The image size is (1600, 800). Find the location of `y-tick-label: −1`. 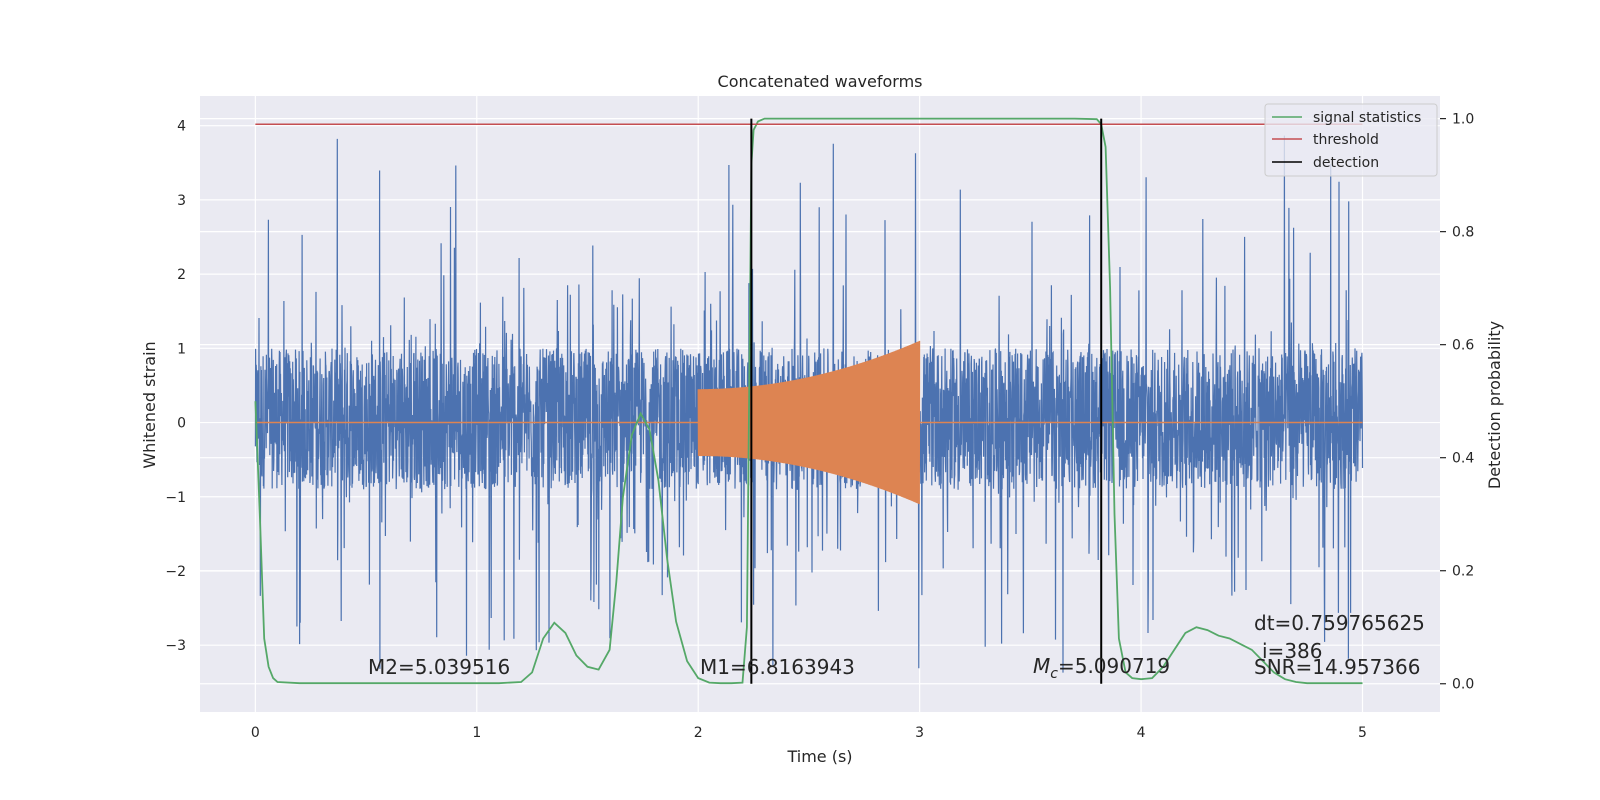

y-tick-label: −1 is located at coordinates (175, 498).